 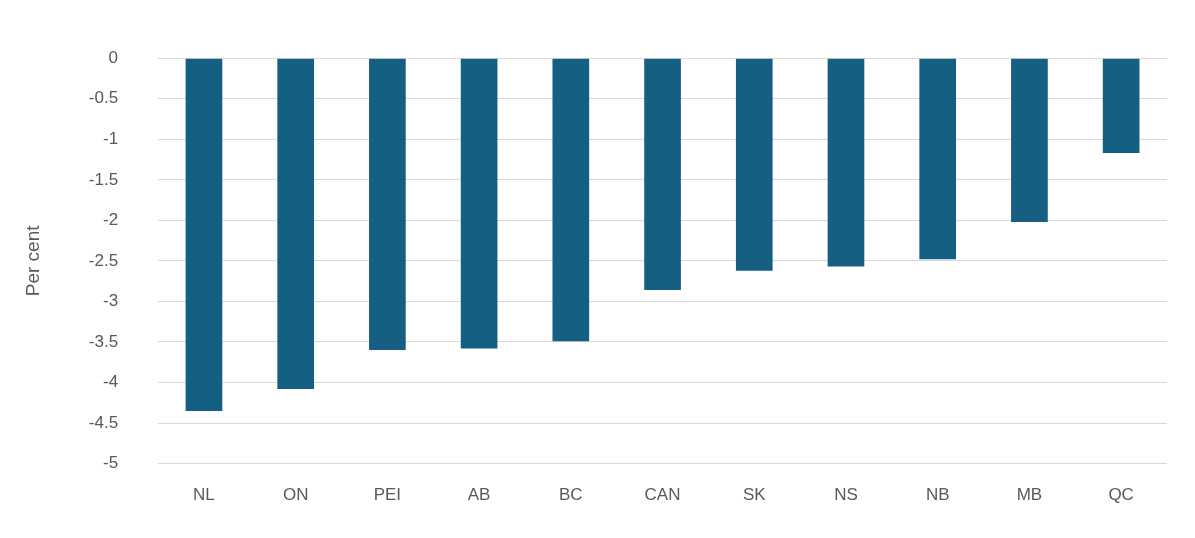 I want to click on x-tick-label: PEI, so click(x=387, y=495).